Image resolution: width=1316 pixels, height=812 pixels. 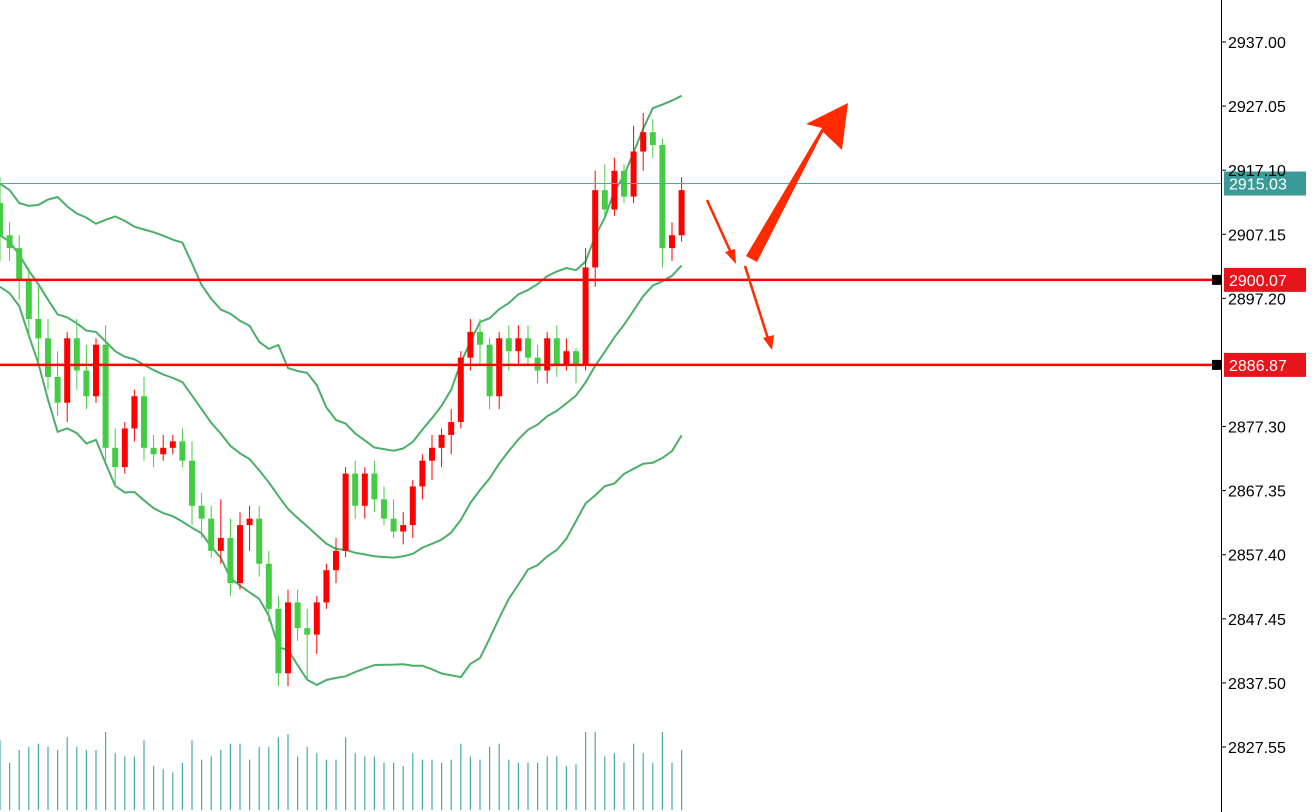 I want to click on y-tick-label: 2877.30, so click(x=1257, y=428).